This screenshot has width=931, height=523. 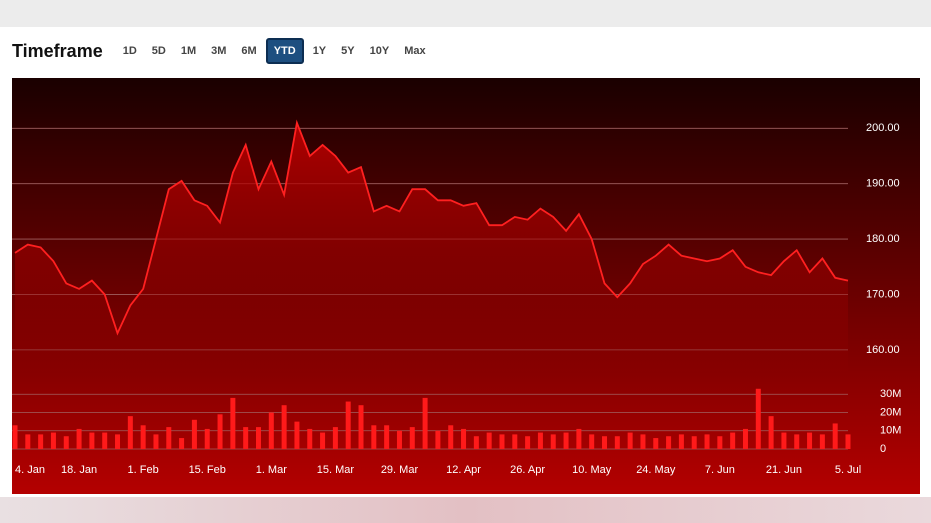 What do you see at coordinates (883, 184) in the screenshot?
I see `y-tick-label: 190.00` at bounding box center [883, 184].